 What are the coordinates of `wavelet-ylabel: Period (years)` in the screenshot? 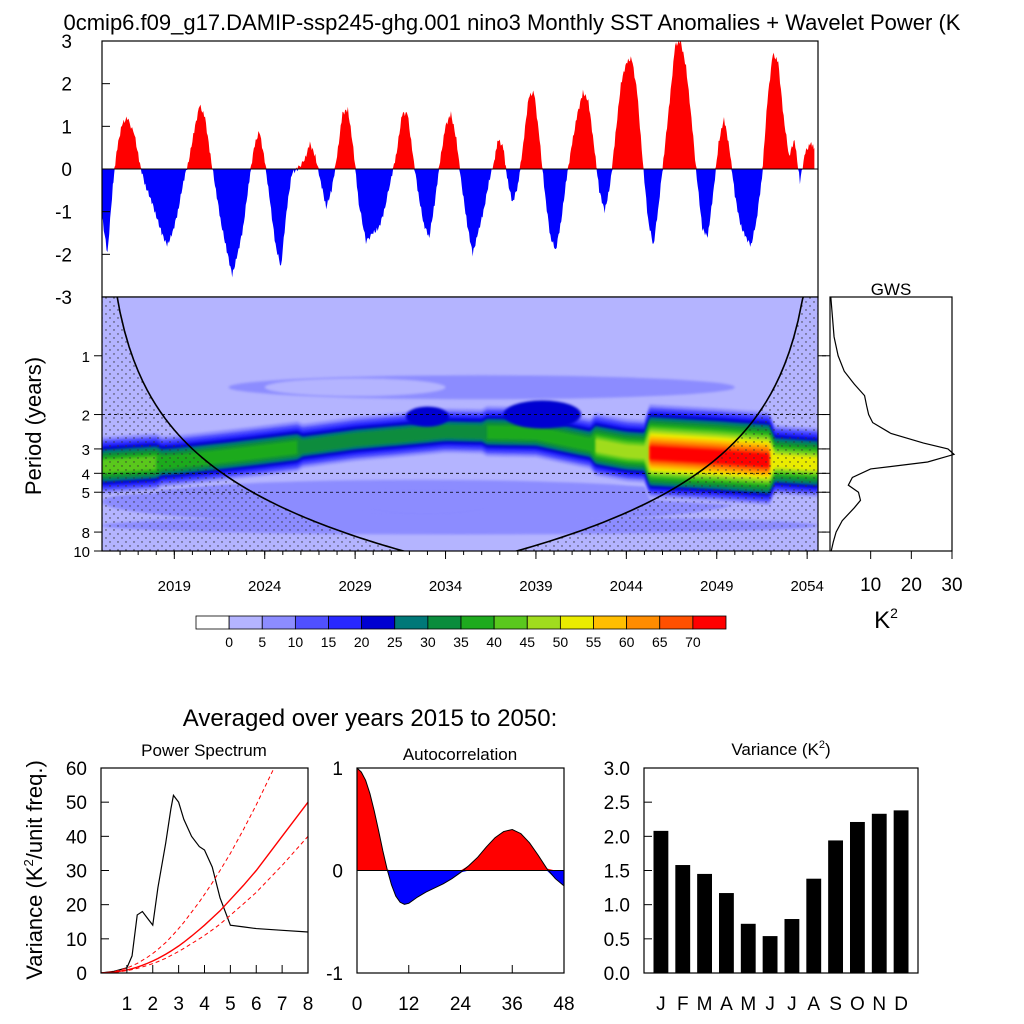 It's located at (33, 426).